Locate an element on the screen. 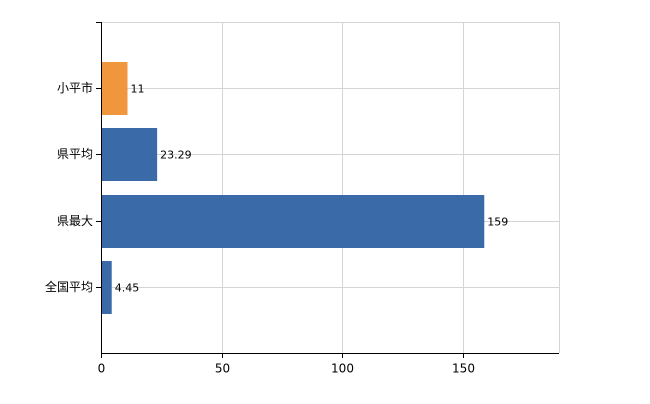  y-tick-label: 小平市 is located at coordinates (75, 87).